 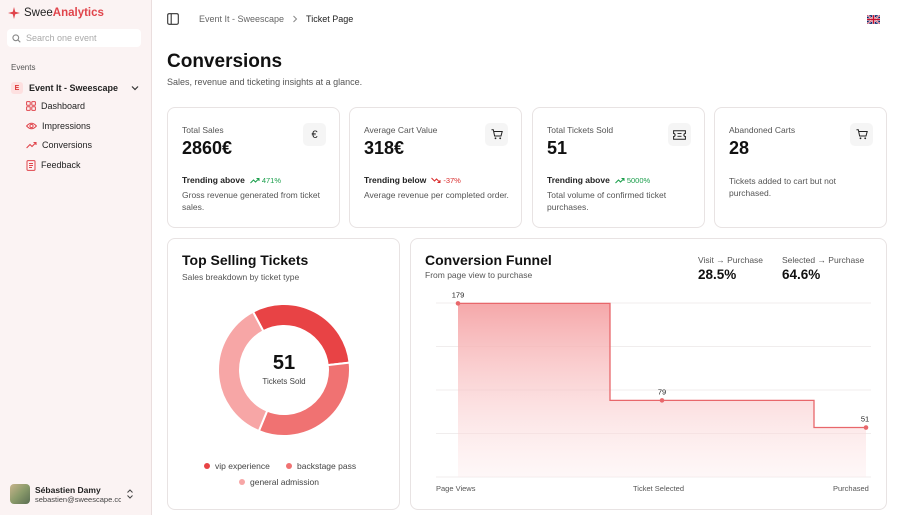 What do you see at coordinates (851, 488) in the screenshot?
I see `x-axis-label: Purchased` at bounding box center [851, 488].